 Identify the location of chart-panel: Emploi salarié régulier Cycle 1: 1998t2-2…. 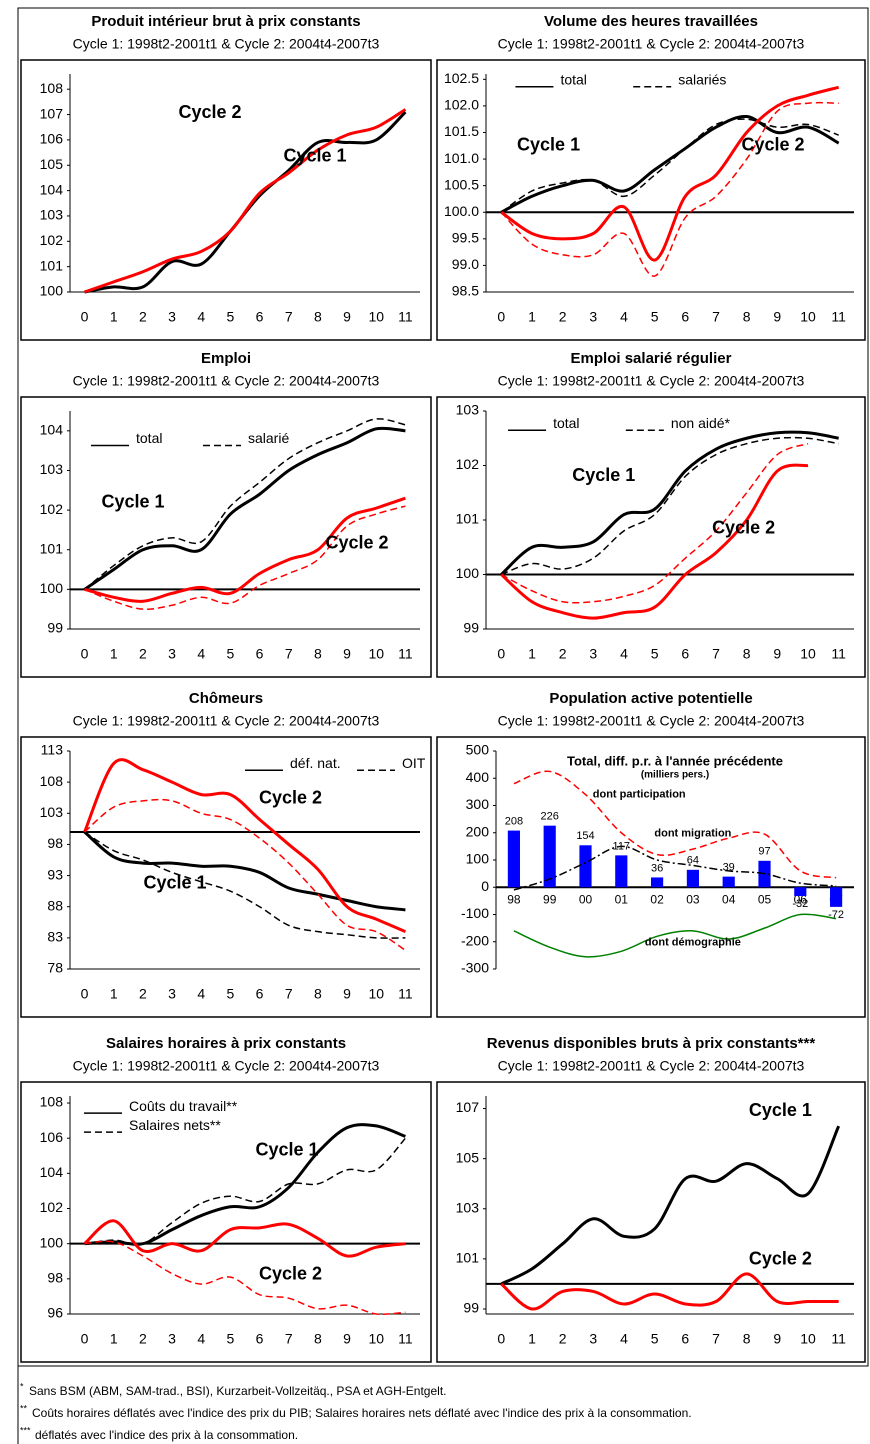
(651, 514).